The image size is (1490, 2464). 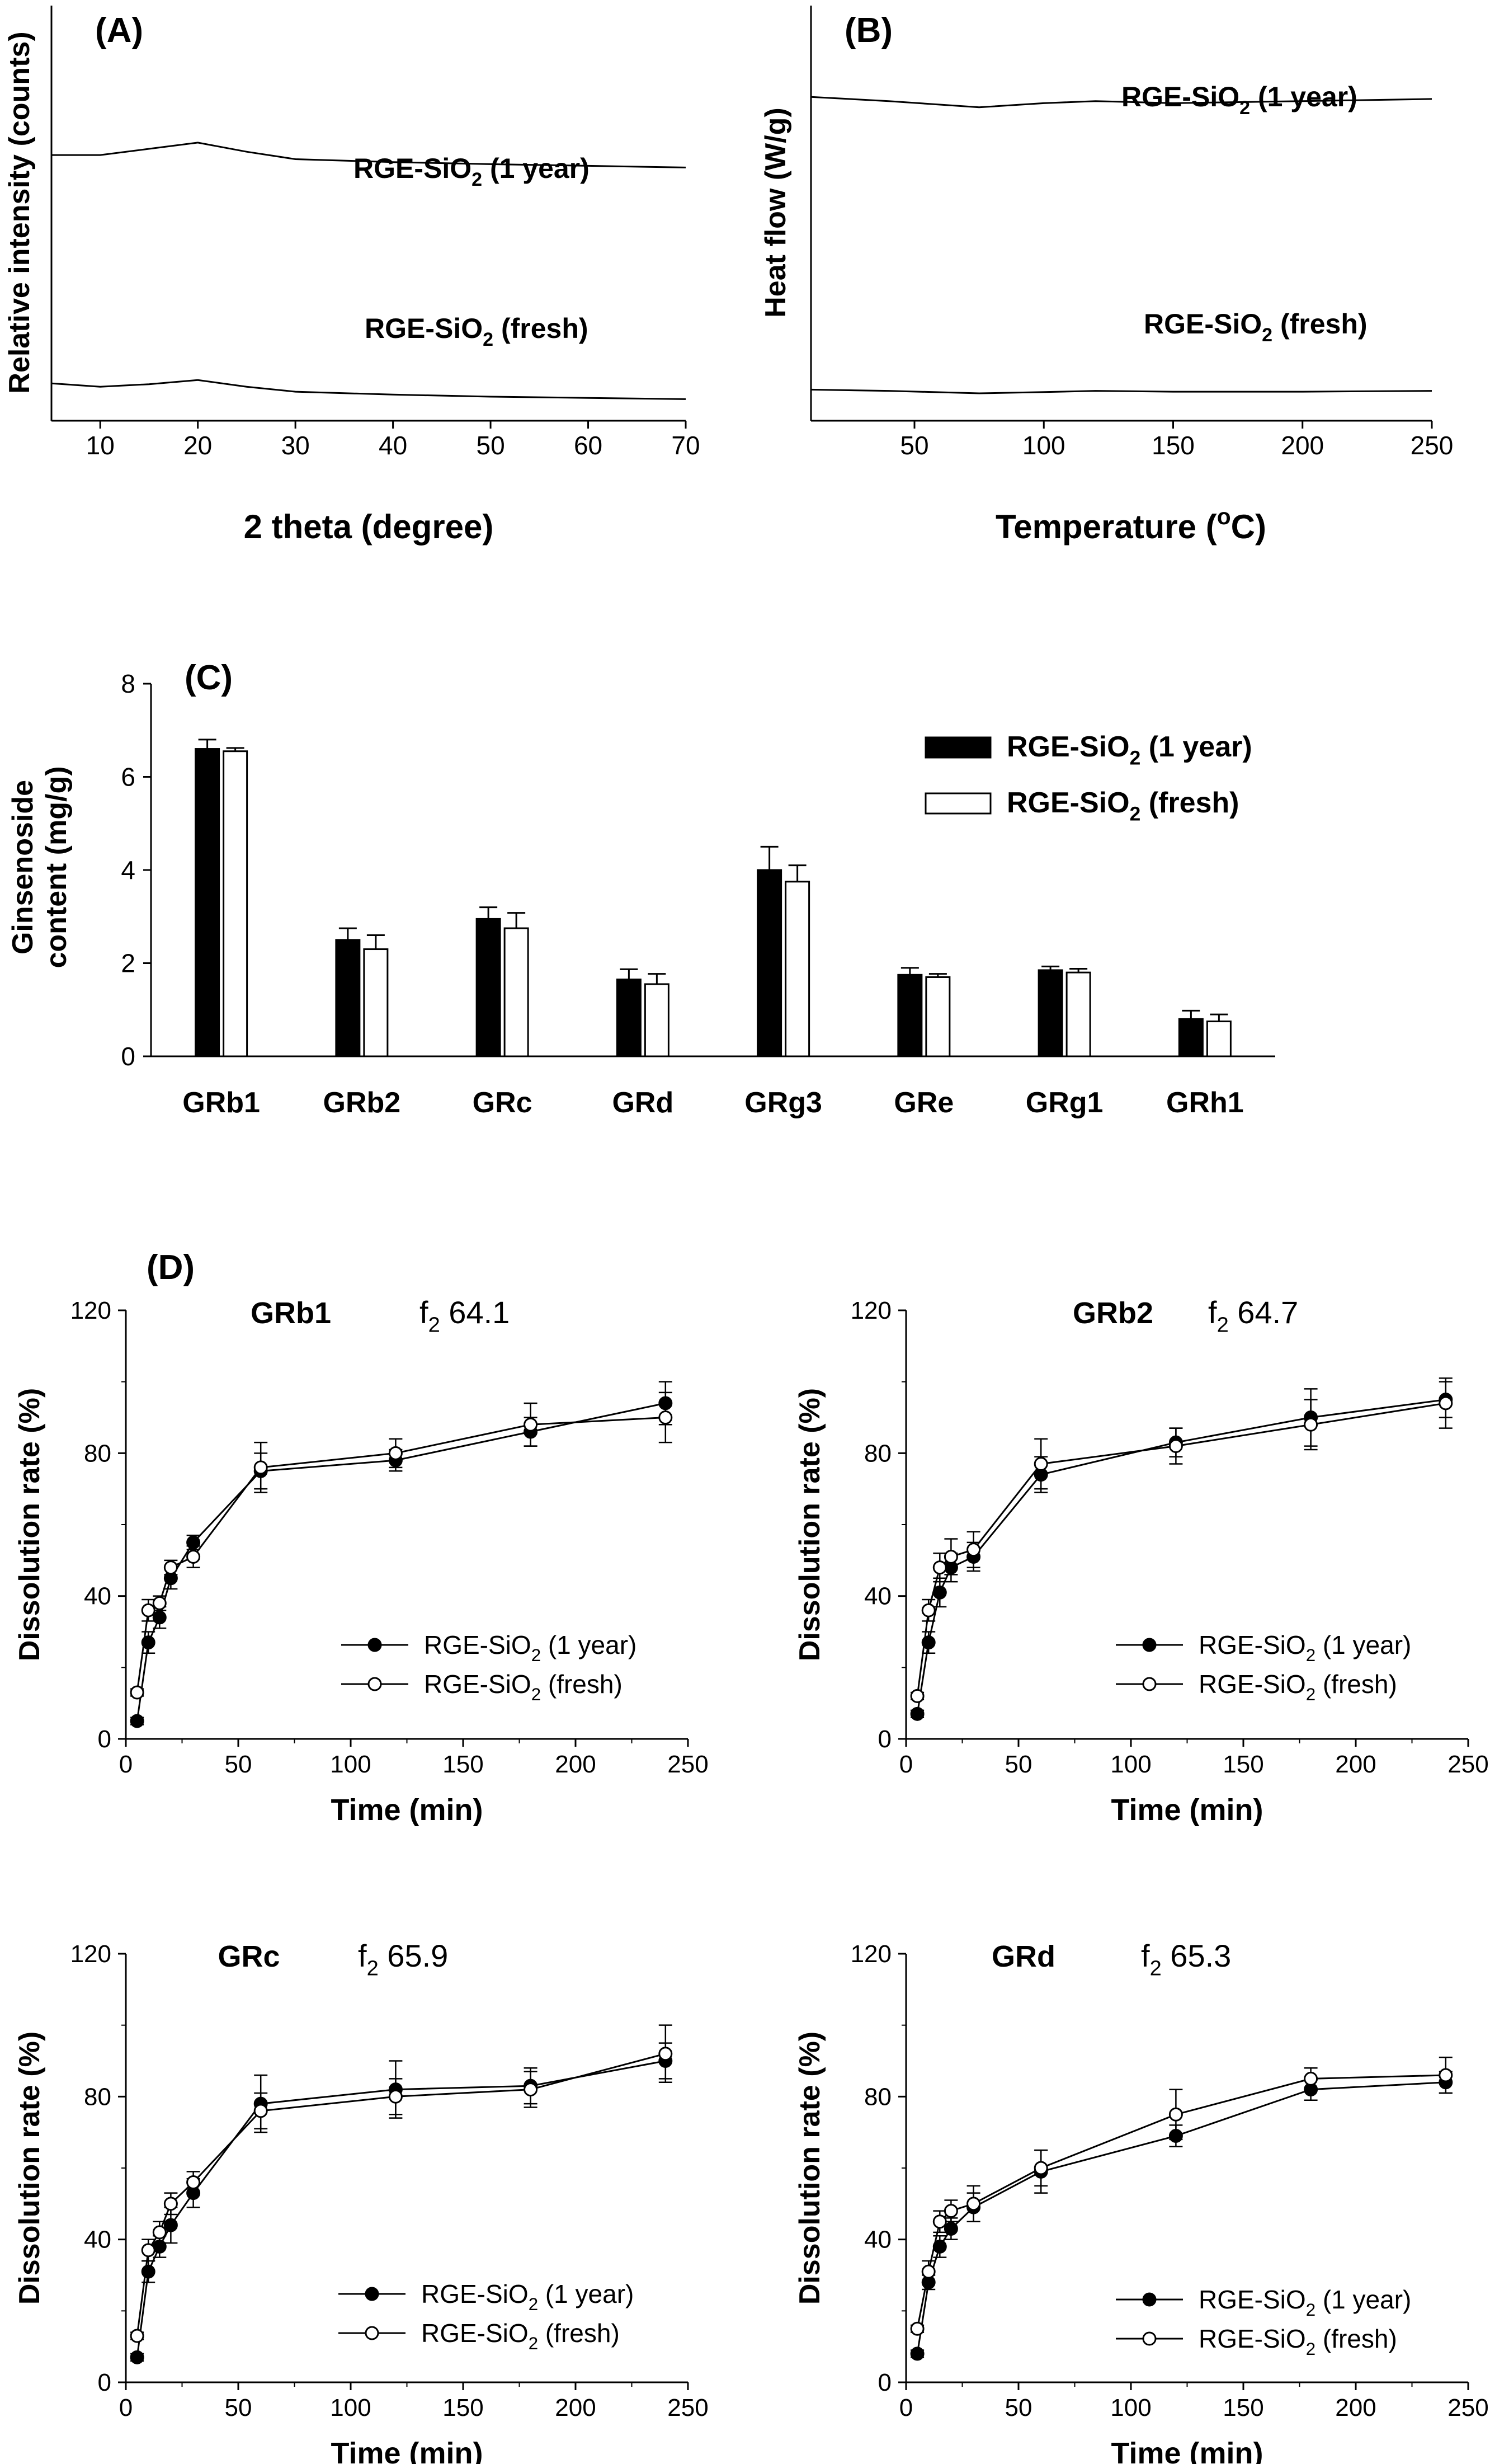 I want to click on b-x-label: Temperature (oC), so click(x=1131, y=525).